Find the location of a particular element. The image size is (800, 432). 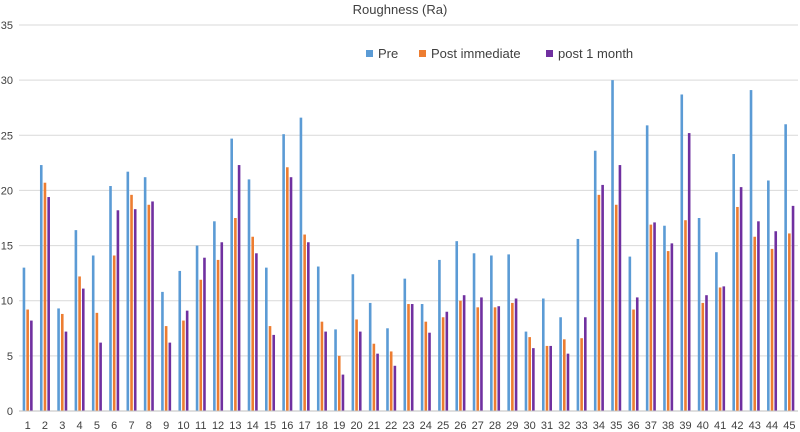

x-tick-label-39: 39 is located at coordinates (685, 426).